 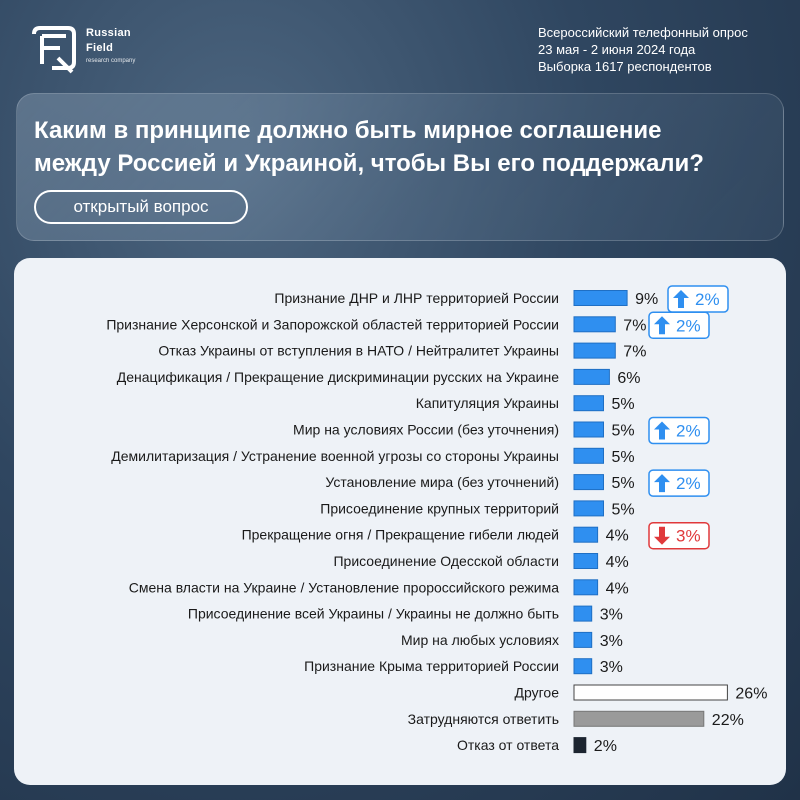 What do you see at coordinates (100, 48) in the screenshot?
I see `brand-line-2: Field` at bounding box center [100, 48].